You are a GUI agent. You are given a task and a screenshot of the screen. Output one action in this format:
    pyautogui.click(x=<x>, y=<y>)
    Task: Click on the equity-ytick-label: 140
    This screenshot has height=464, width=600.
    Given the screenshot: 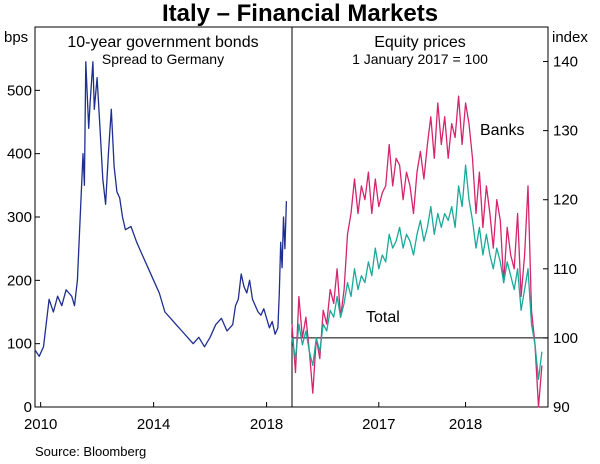 What is the action you would take?
    pyautogui.click(x=565, y=62)
    